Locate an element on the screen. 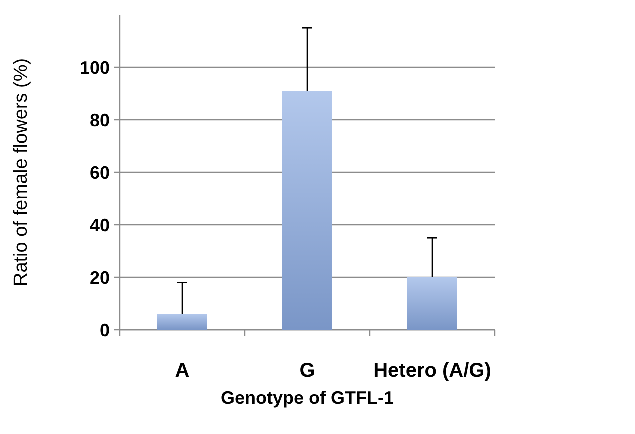 This screenshot has width=635, height=434. x-tick-label: G is located at coordinates (308, 371).